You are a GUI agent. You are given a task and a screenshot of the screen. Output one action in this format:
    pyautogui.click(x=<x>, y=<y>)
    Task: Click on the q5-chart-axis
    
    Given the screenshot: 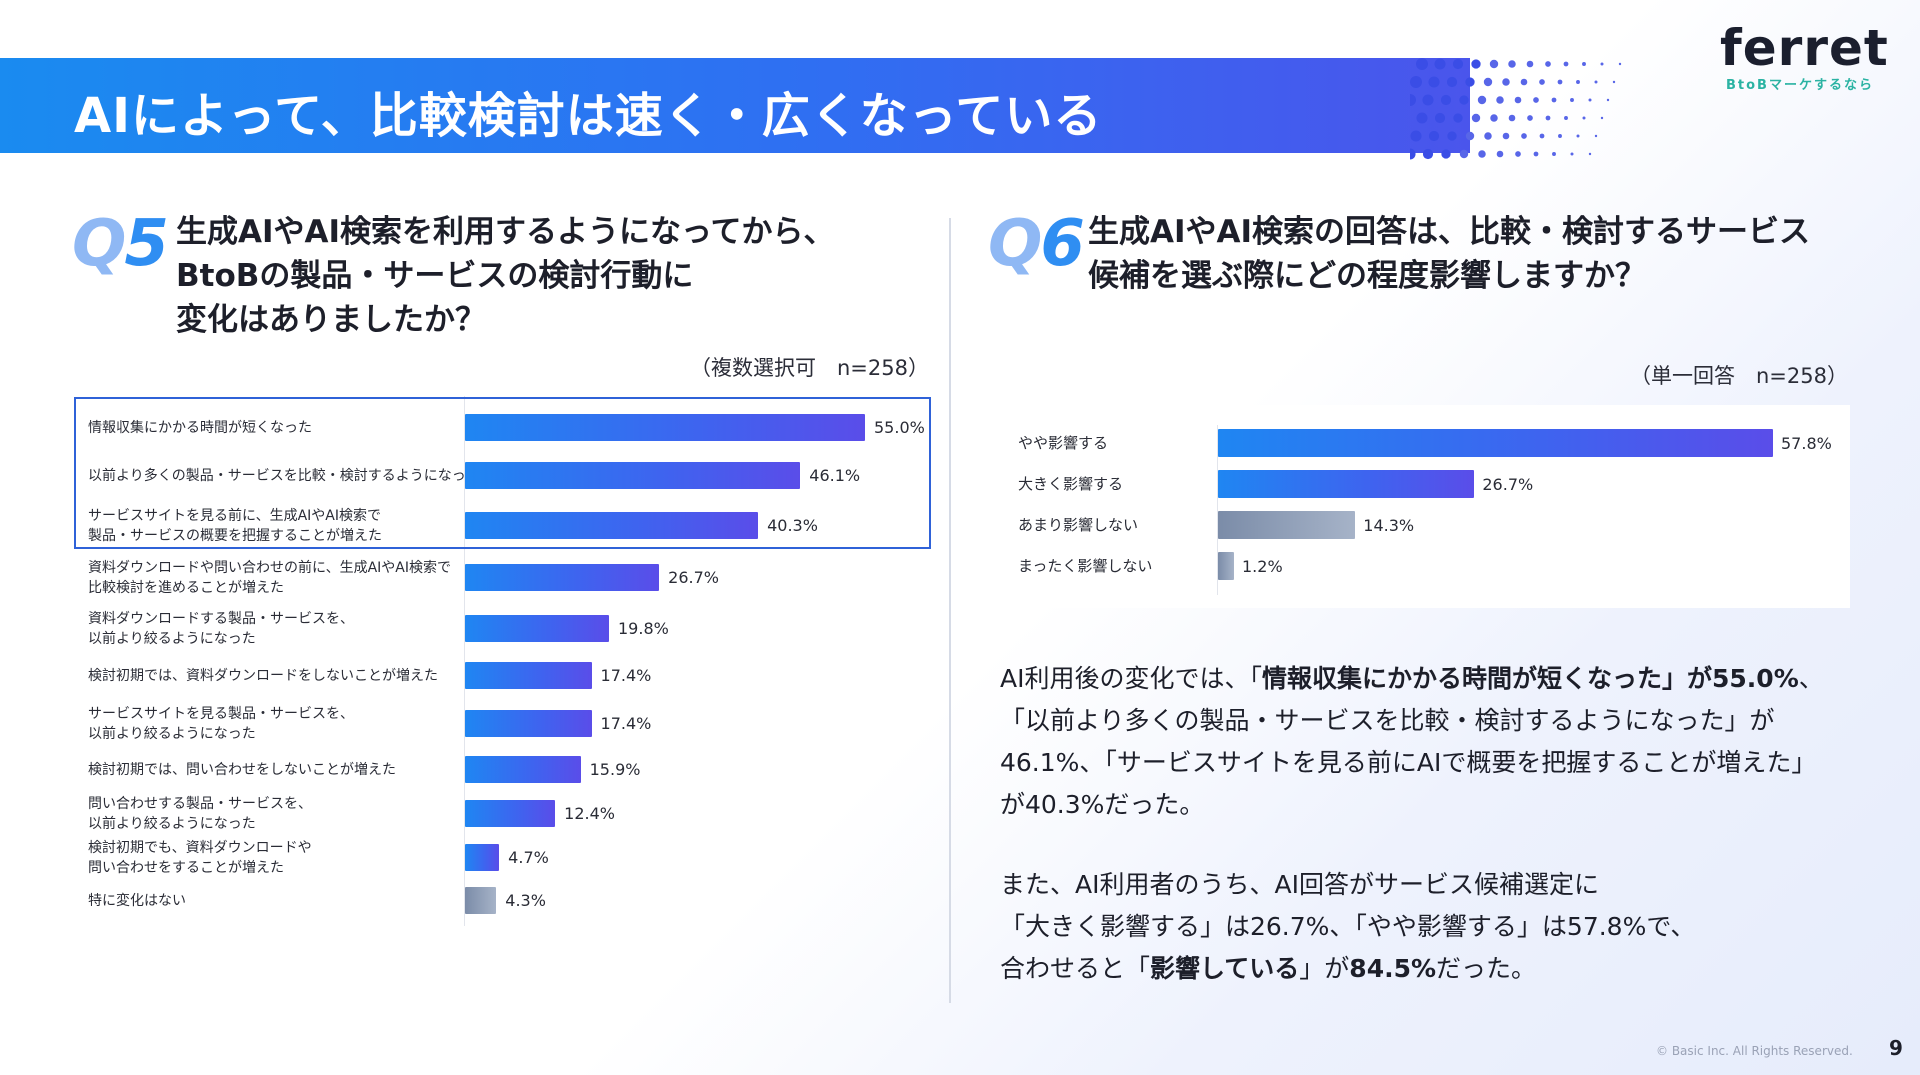 What is the action you would take?
    pyautogui.click(x=464, y=661)
    